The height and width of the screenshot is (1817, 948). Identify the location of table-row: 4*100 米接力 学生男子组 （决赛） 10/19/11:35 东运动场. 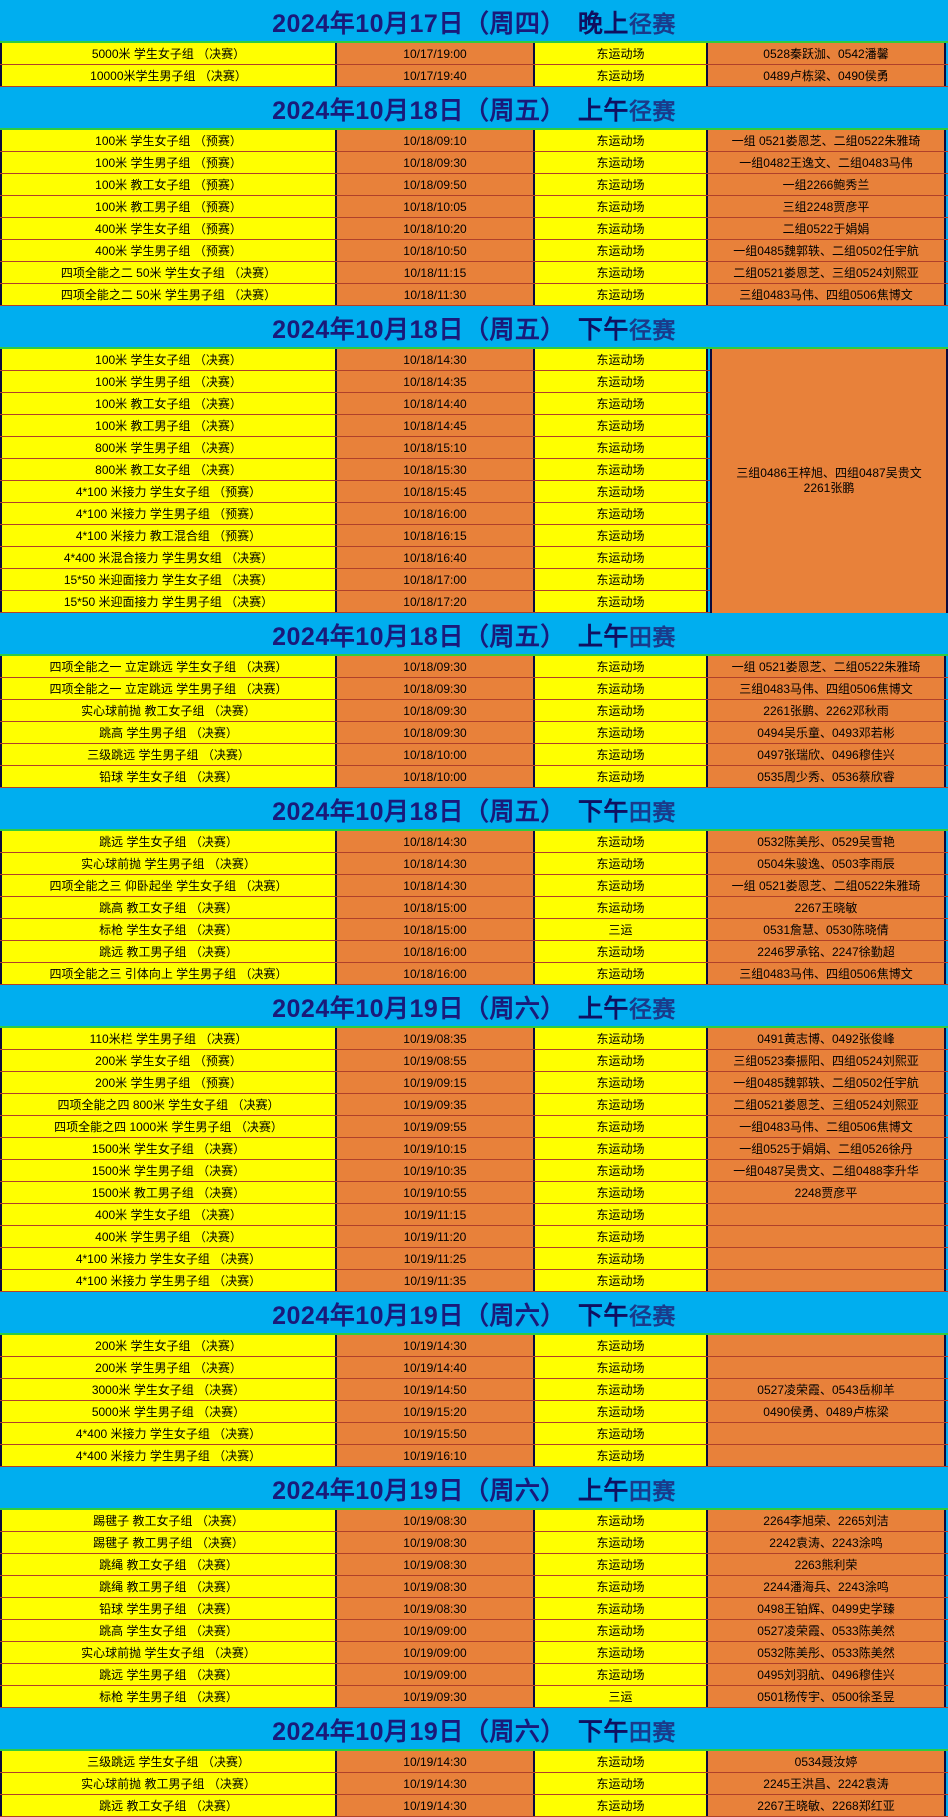
(474, 1281).